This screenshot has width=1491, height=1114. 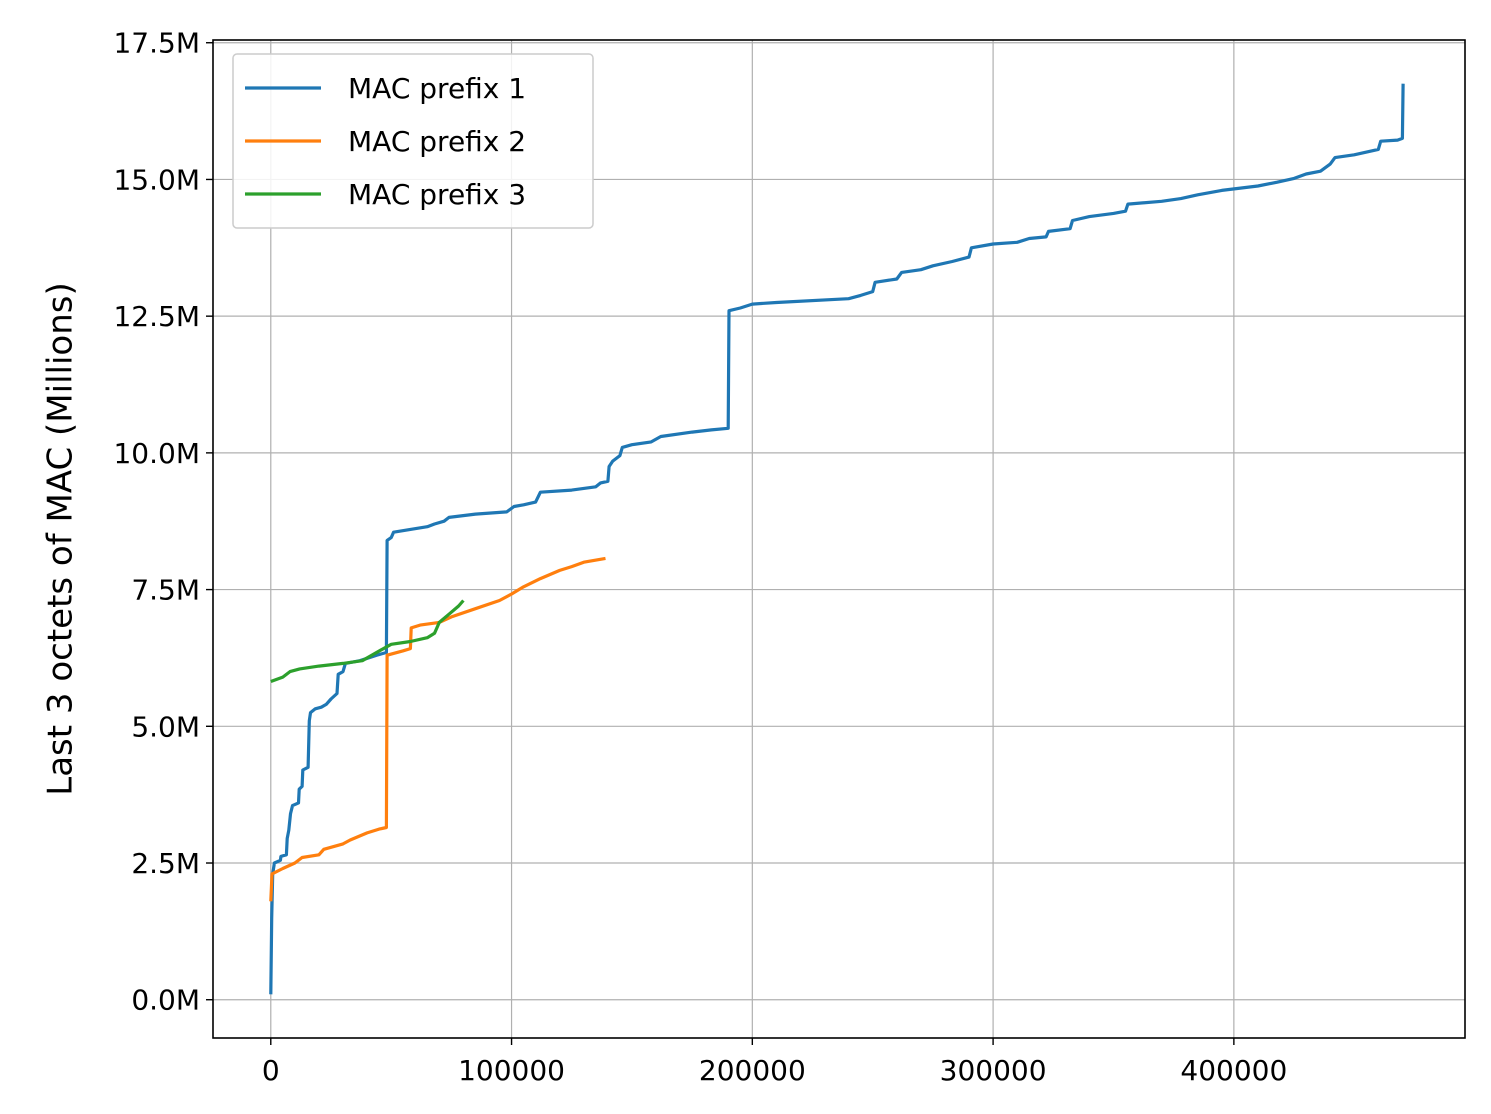 I want to click on legend-label-1: MAC prefix 1, so click(x=437, y=88).